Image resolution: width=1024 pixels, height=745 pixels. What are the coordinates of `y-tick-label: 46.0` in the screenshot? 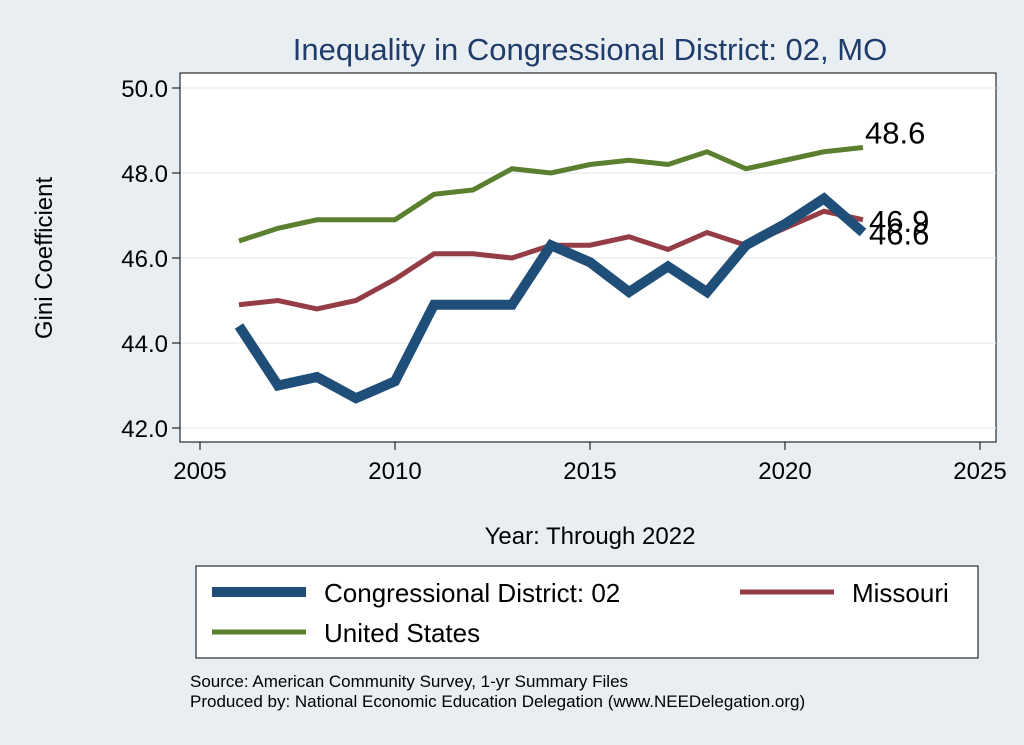 It's located at (144, 259).